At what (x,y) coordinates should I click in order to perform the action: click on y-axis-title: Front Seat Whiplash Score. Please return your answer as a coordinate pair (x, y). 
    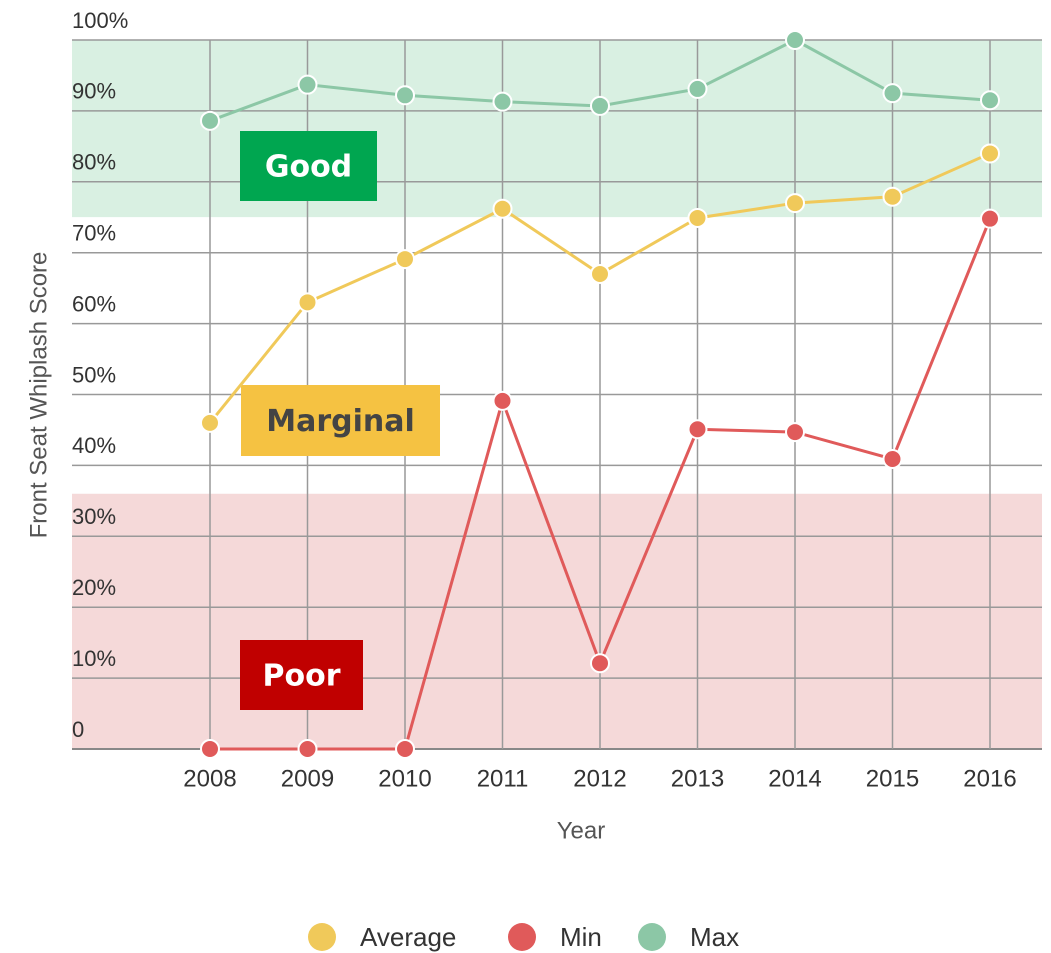
    Looking at the image, I should click on (38, 395).